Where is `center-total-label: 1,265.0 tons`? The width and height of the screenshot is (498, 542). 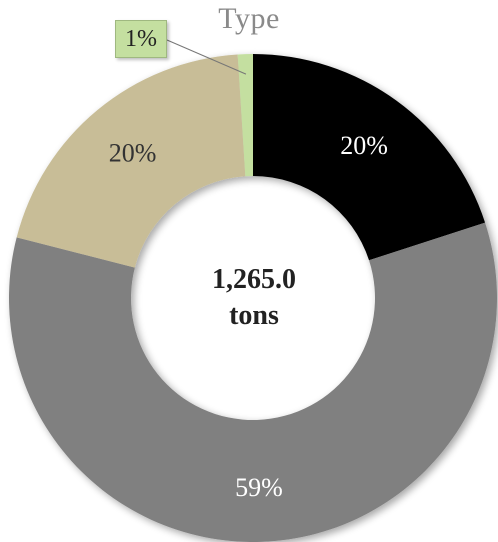
center-total-label: 1,265.0 tons is located at coordinates (254, 298).